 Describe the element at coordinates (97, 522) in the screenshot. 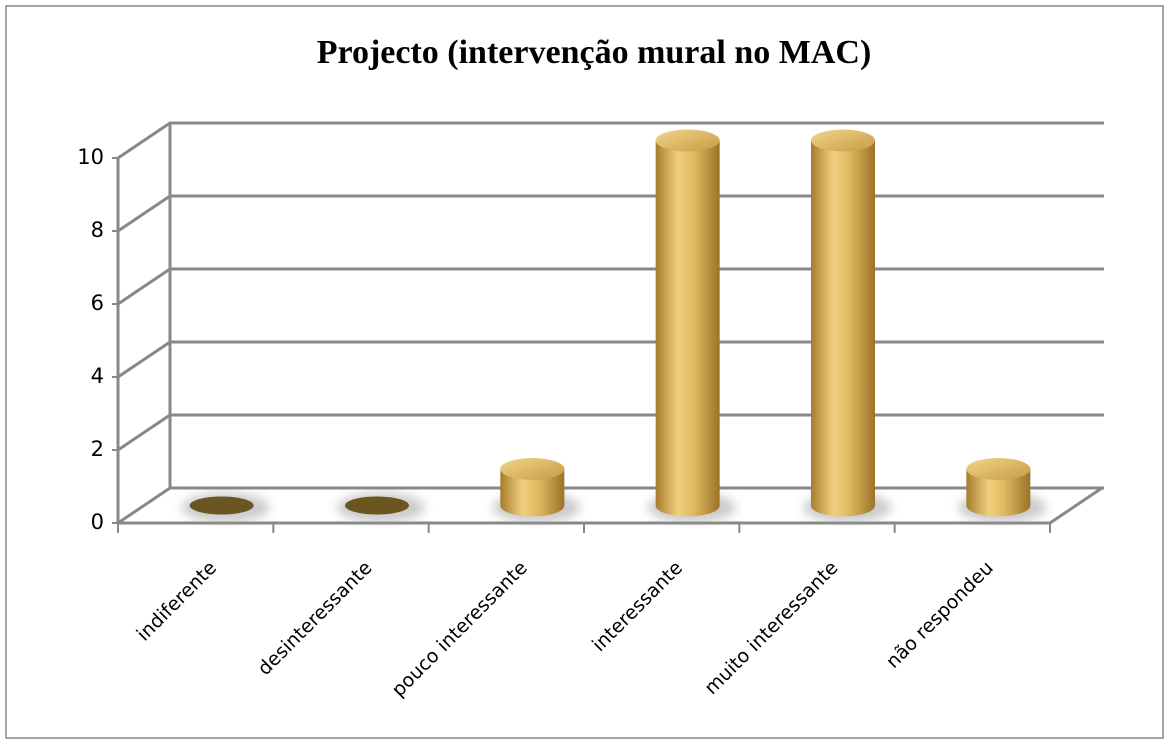

I see `y-tick-label: 0` at that location.